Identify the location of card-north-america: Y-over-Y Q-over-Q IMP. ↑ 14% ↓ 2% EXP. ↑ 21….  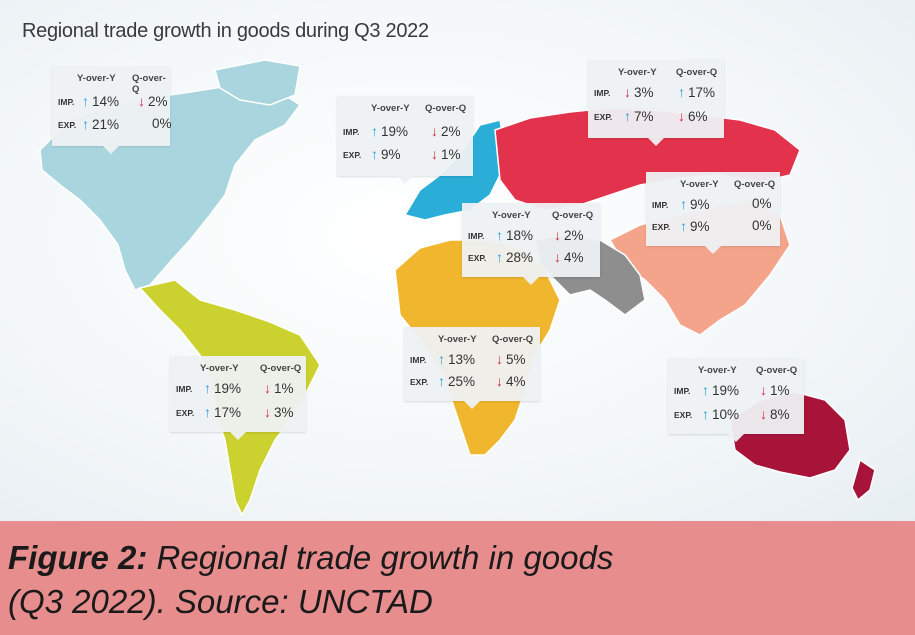
(112, 110).